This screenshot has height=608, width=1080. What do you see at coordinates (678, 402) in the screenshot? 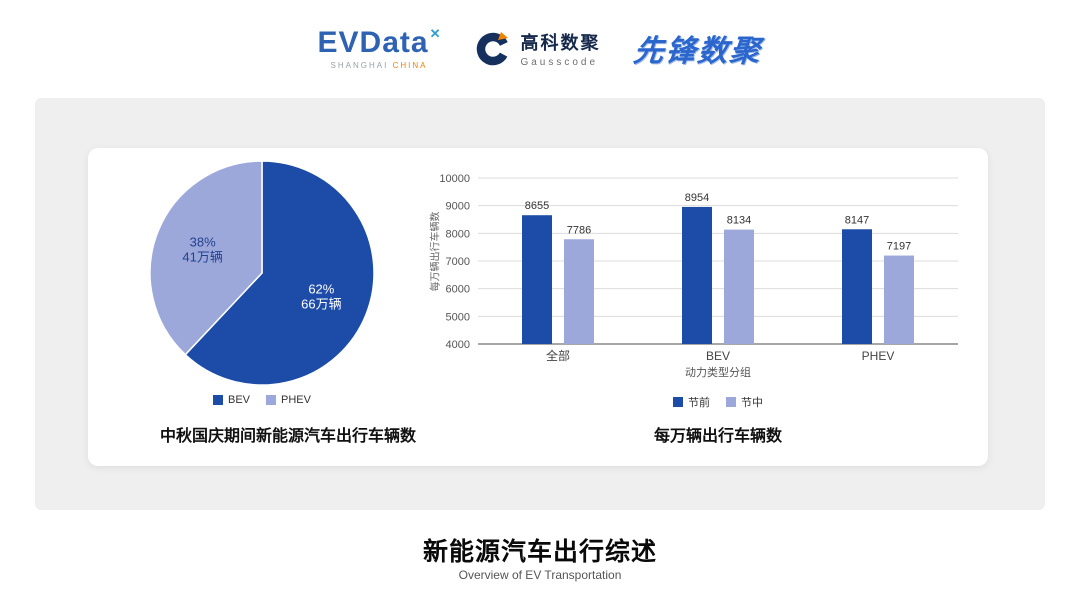
I see `legend-swatch-pre-holiday` at bounding box center [678, 402].